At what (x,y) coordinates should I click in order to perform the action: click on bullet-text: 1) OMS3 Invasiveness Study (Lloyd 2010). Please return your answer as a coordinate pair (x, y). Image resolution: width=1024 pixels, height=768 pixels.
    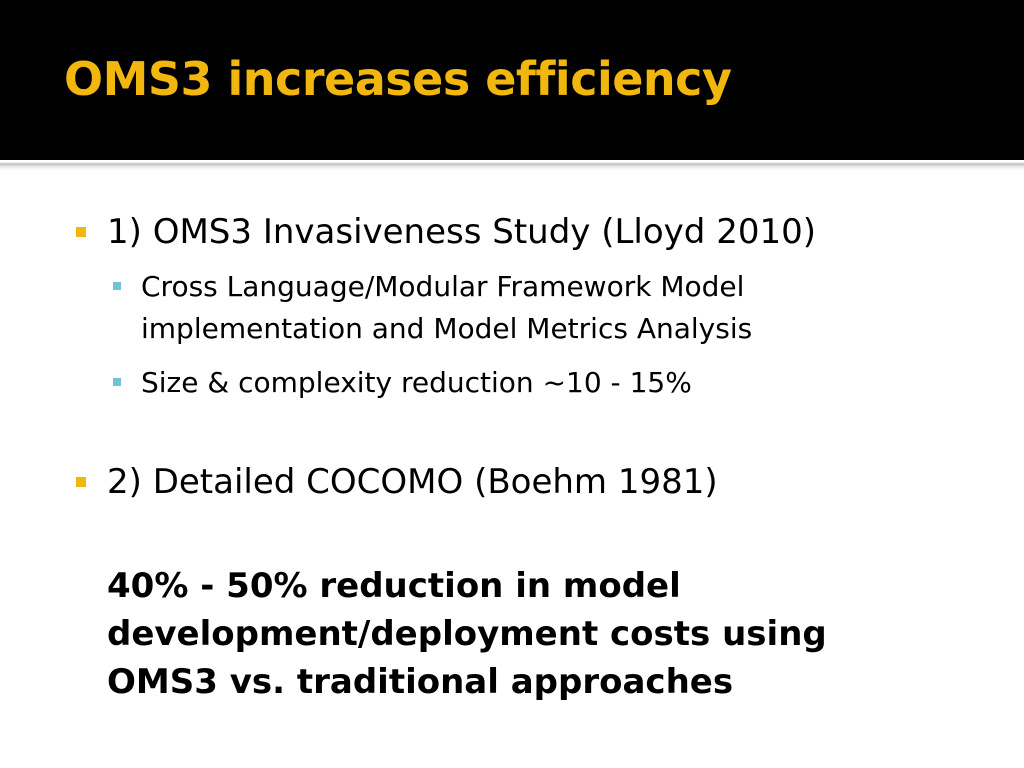
    Looking at the image, I should click on (461, 232).